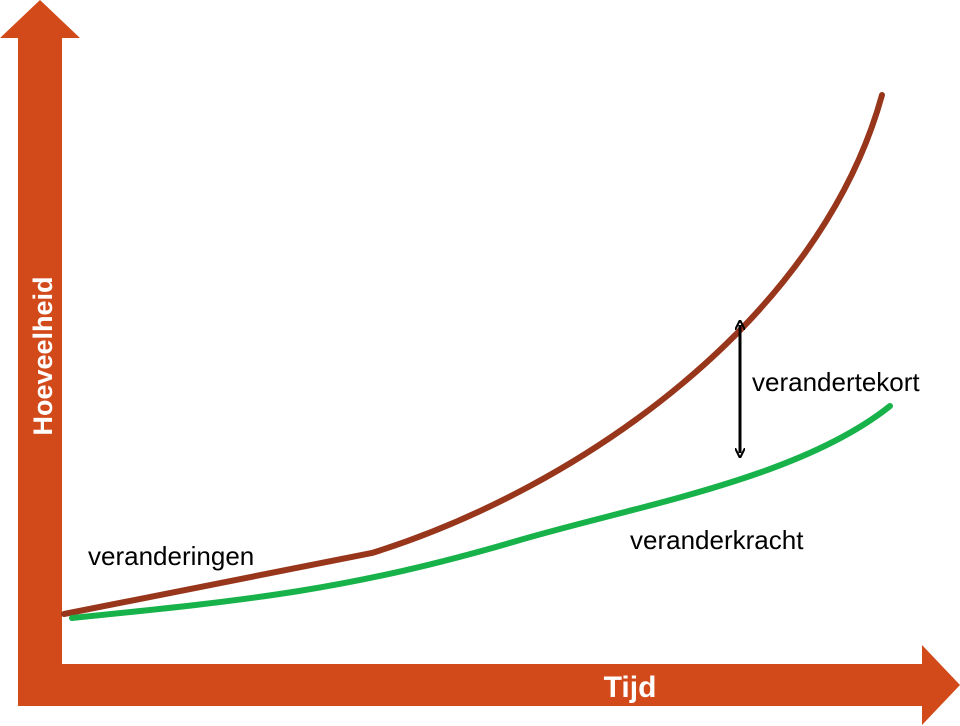  I want to click on x-axis-shaft, so click(471, 685).